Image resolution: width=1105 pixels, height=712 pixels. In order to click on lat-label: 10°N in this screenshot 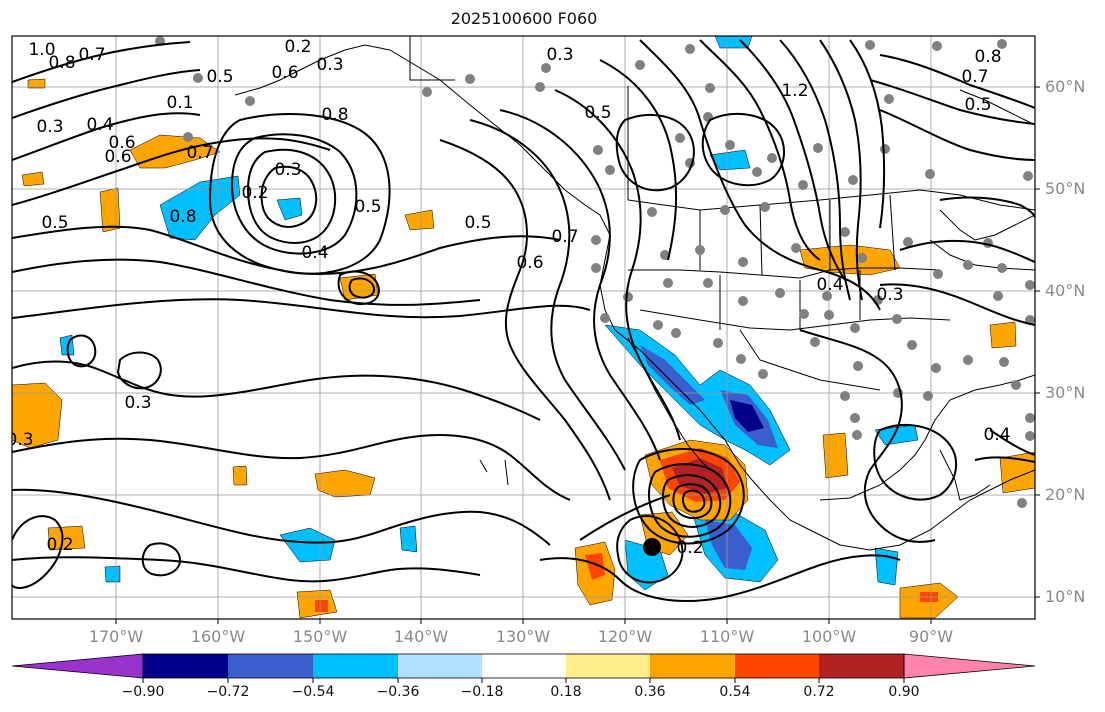, I will do `click(1065, 596)`.